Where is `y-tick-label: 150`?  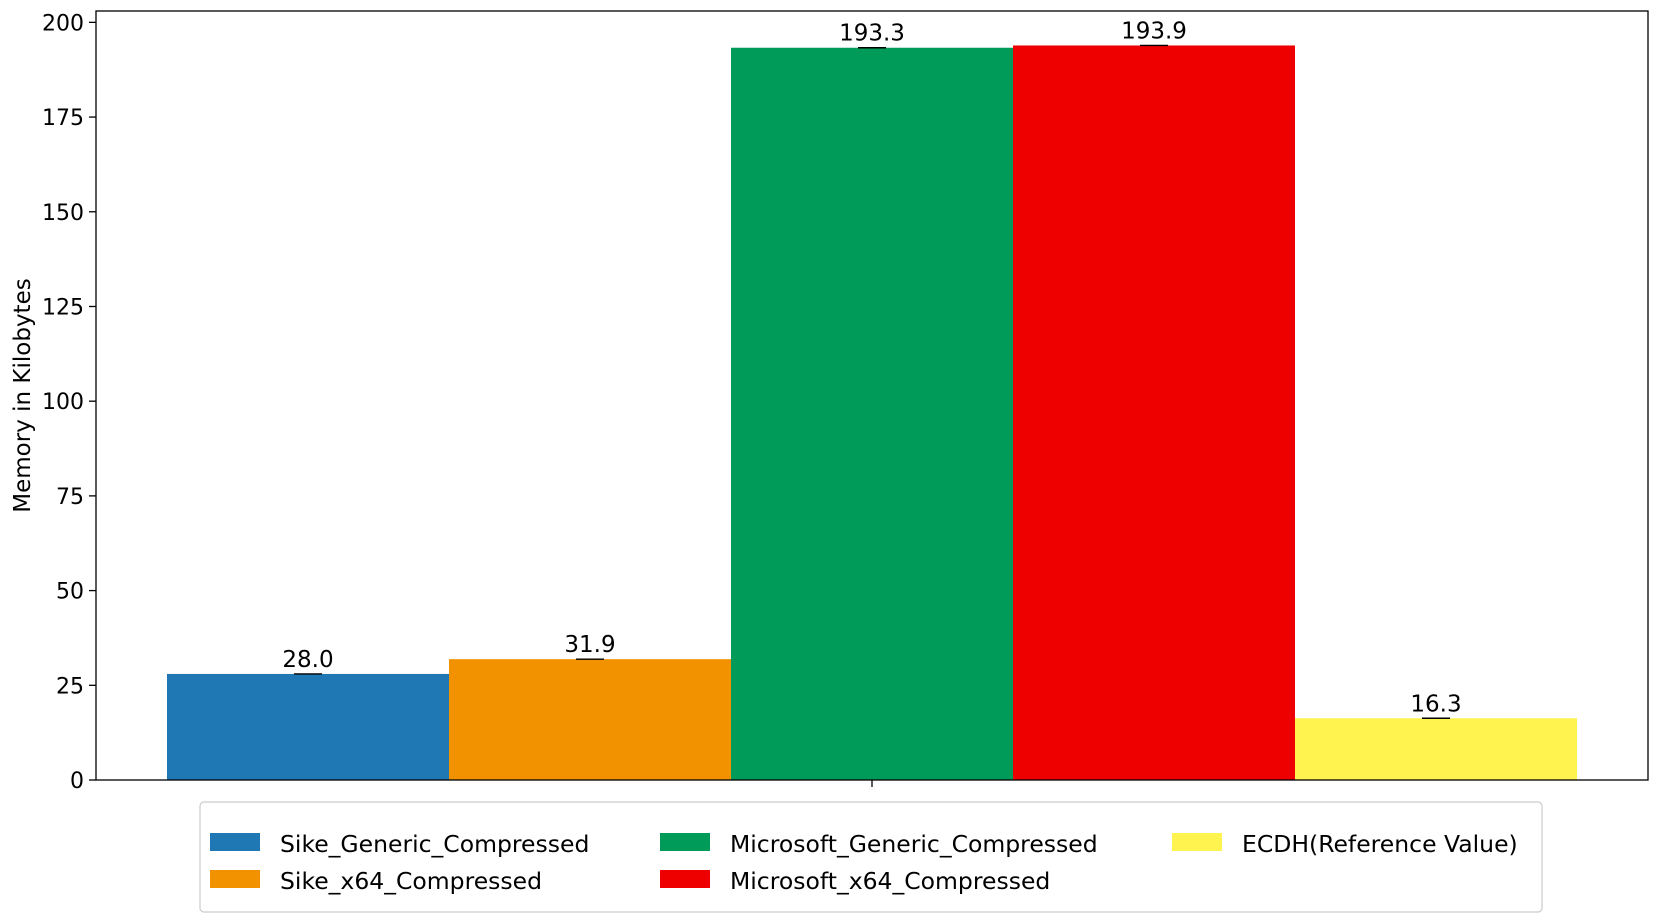 y-tick-label: 150 is located at coordinates (63, 213).